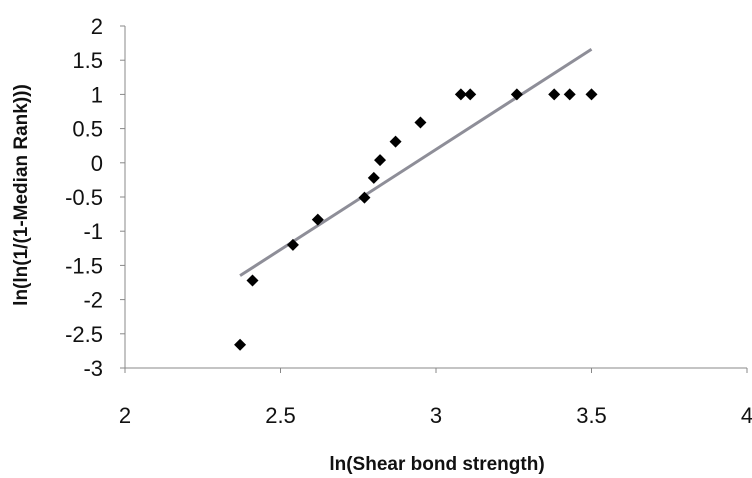 This screenshot has height=478, width=752. I want to click on y-tick-label: -1, so click(93, 231).